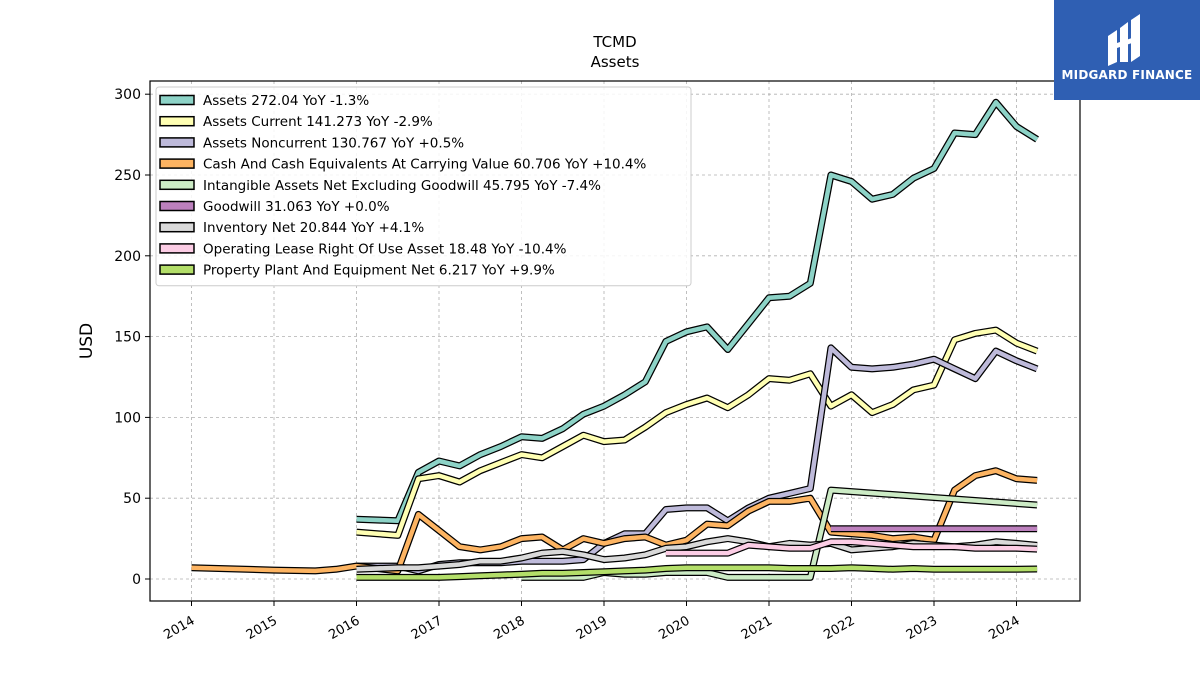 The image size is (1200, 675). What do you see at coordinates (1127, 75) in the screenshot?
I see `brand-logo-text: MIDGARD FINANCE` at bounding box center [1127, 75].